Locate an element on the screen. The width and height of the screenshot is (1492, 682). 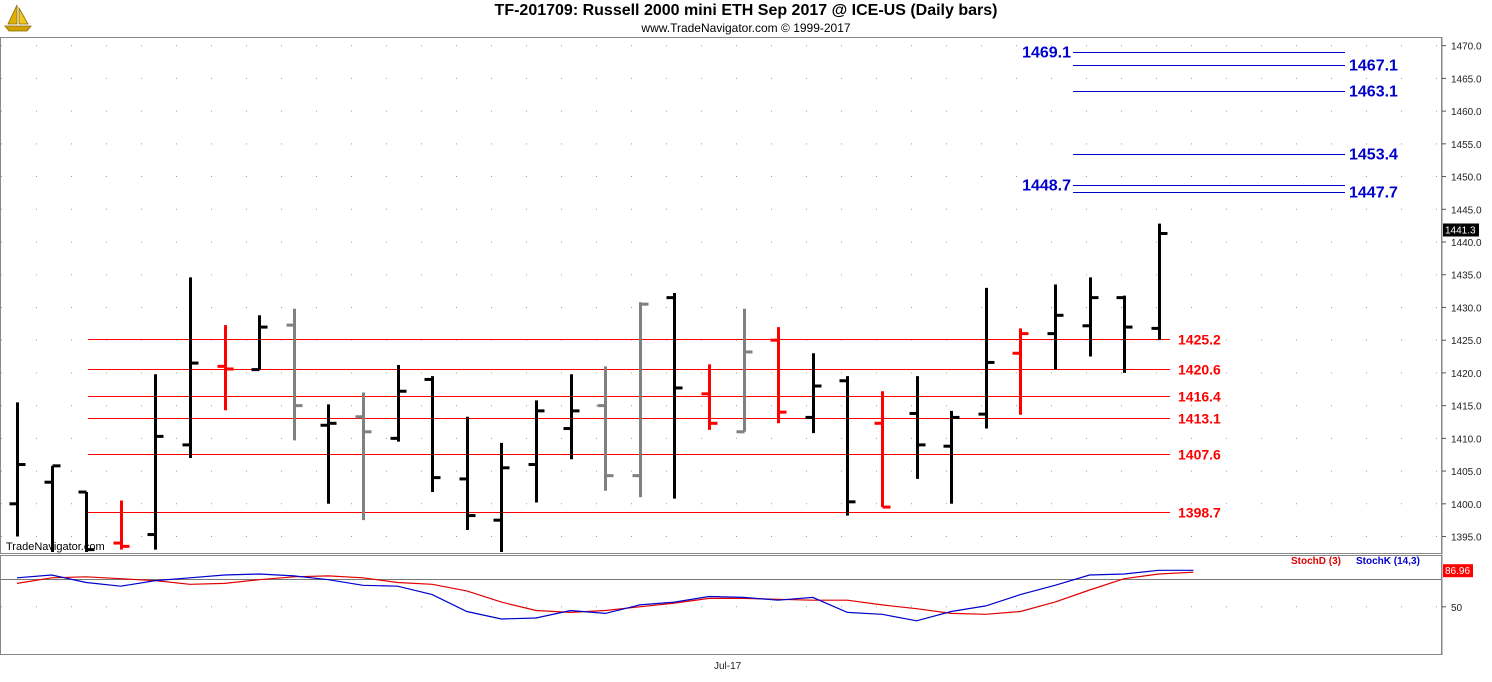
support-label: 1398.7 is located at coordinates (1199, 513).